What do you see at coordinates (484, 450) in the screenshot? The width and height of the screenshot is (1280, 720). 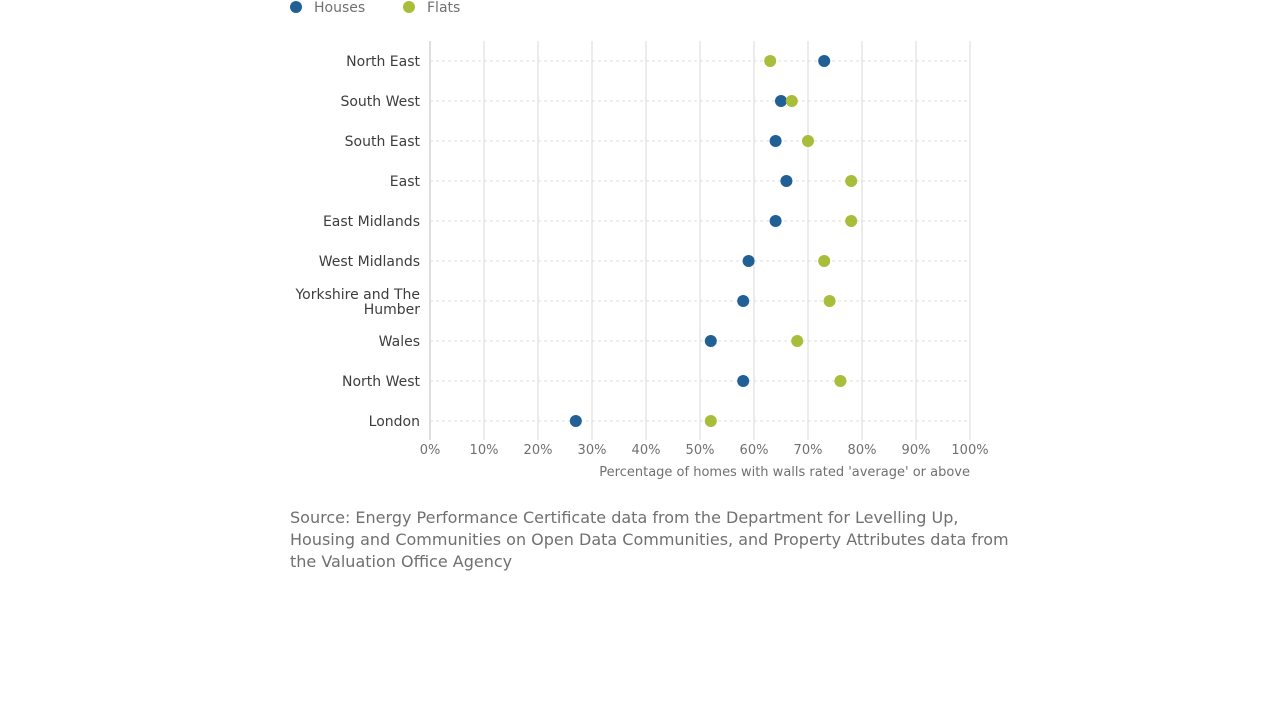 I see `x-tick-label: 10%` at bounding box center [484, 450].